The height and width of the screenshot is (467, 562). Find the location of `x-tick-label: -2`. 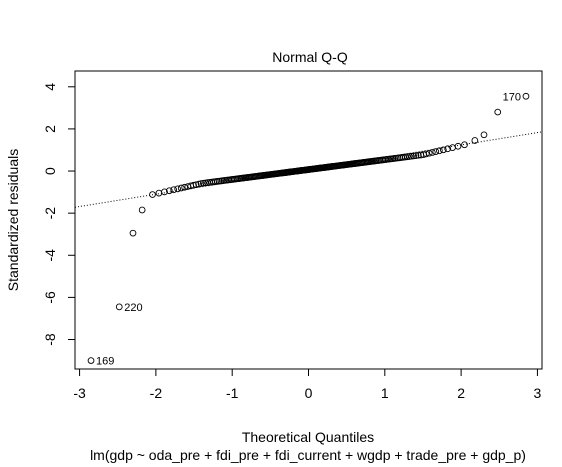

x-tick-label: -2 is located at coordinates (156, 393).